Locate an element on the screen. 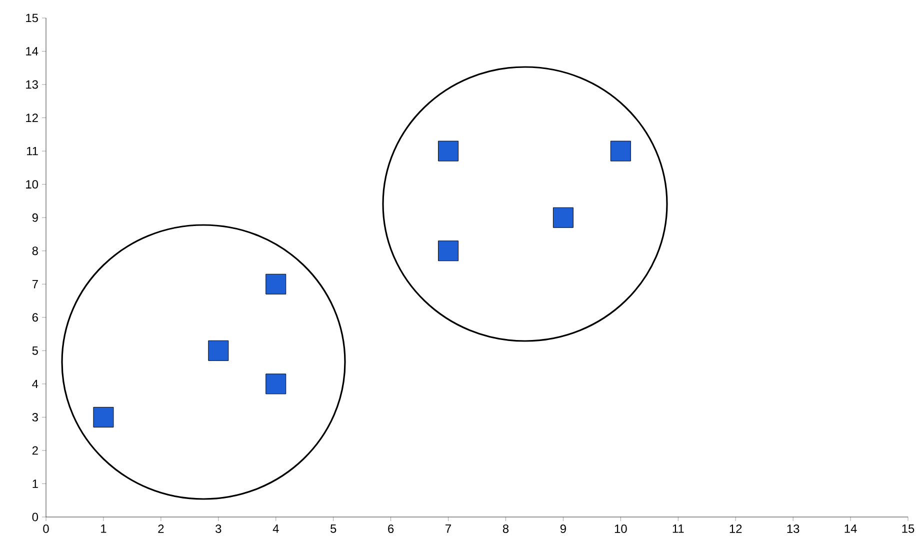 The image size is (923, 558). y-tick-label: 11 is located at coordinates (32, 151).